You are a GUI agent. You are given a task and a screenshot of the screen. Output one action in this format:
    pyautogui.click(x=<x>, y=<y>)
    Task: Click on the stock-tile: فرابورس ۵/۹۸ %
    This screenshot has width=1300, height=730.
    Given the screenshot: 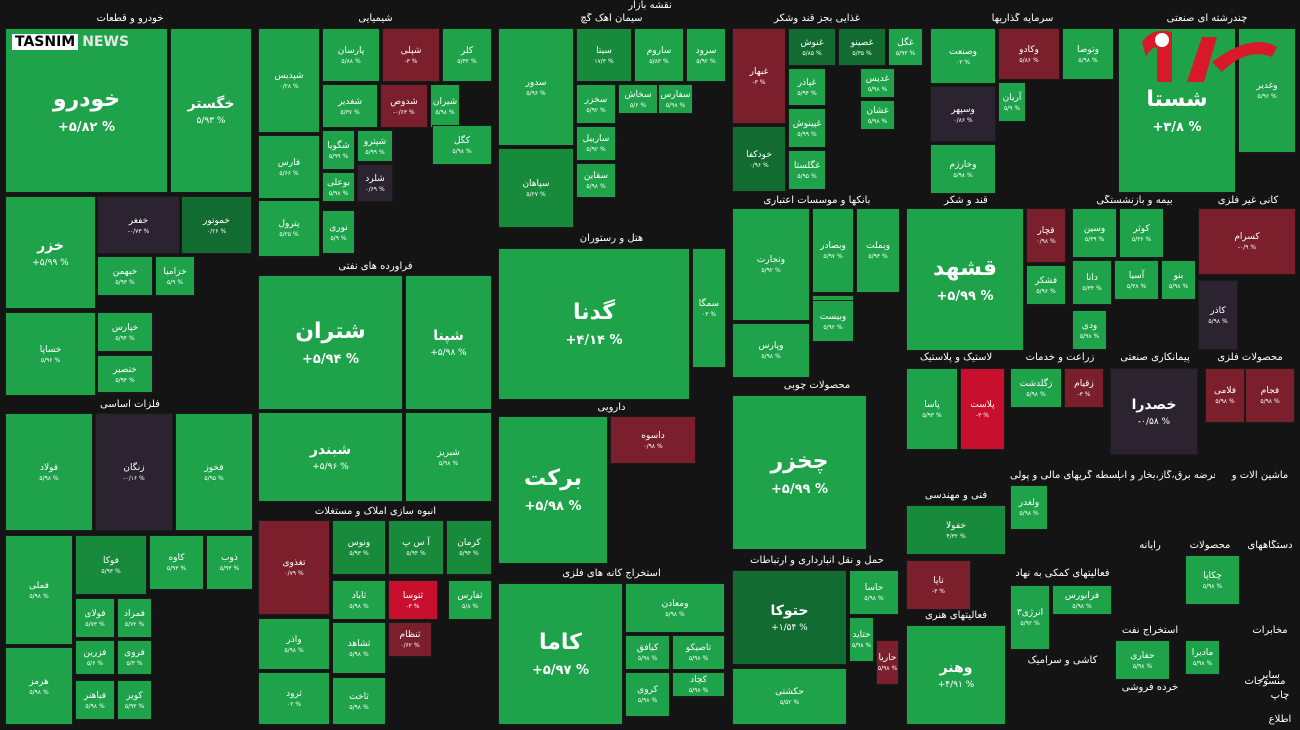 What is the action you would take?
    pyautogui.click(x=1082, y=600)
    